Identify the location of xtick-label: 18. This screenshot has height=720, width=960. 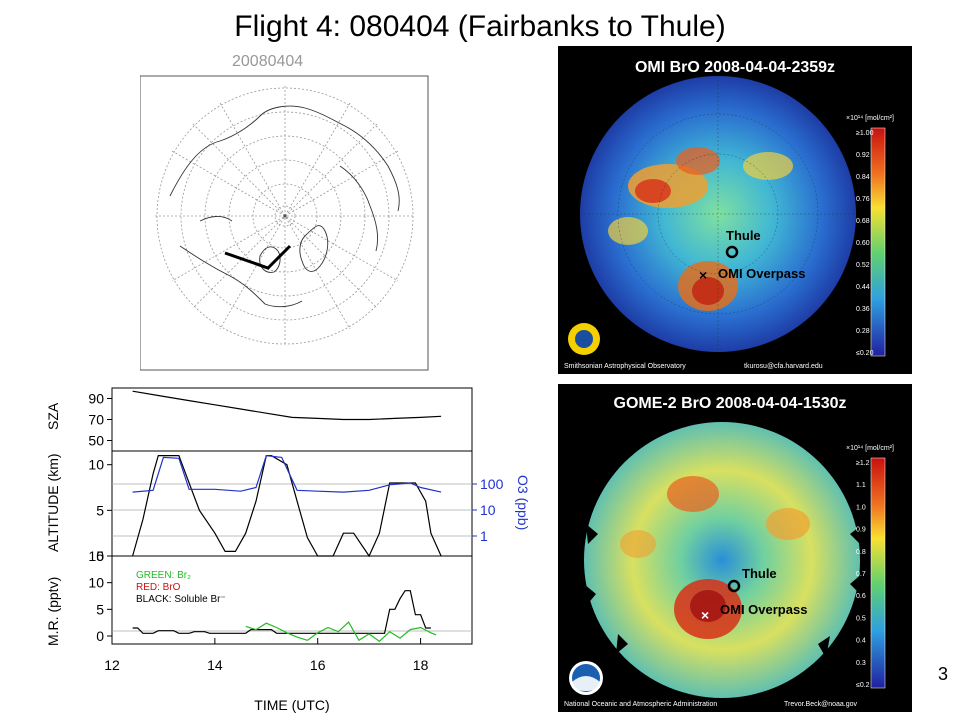
(421, 665).